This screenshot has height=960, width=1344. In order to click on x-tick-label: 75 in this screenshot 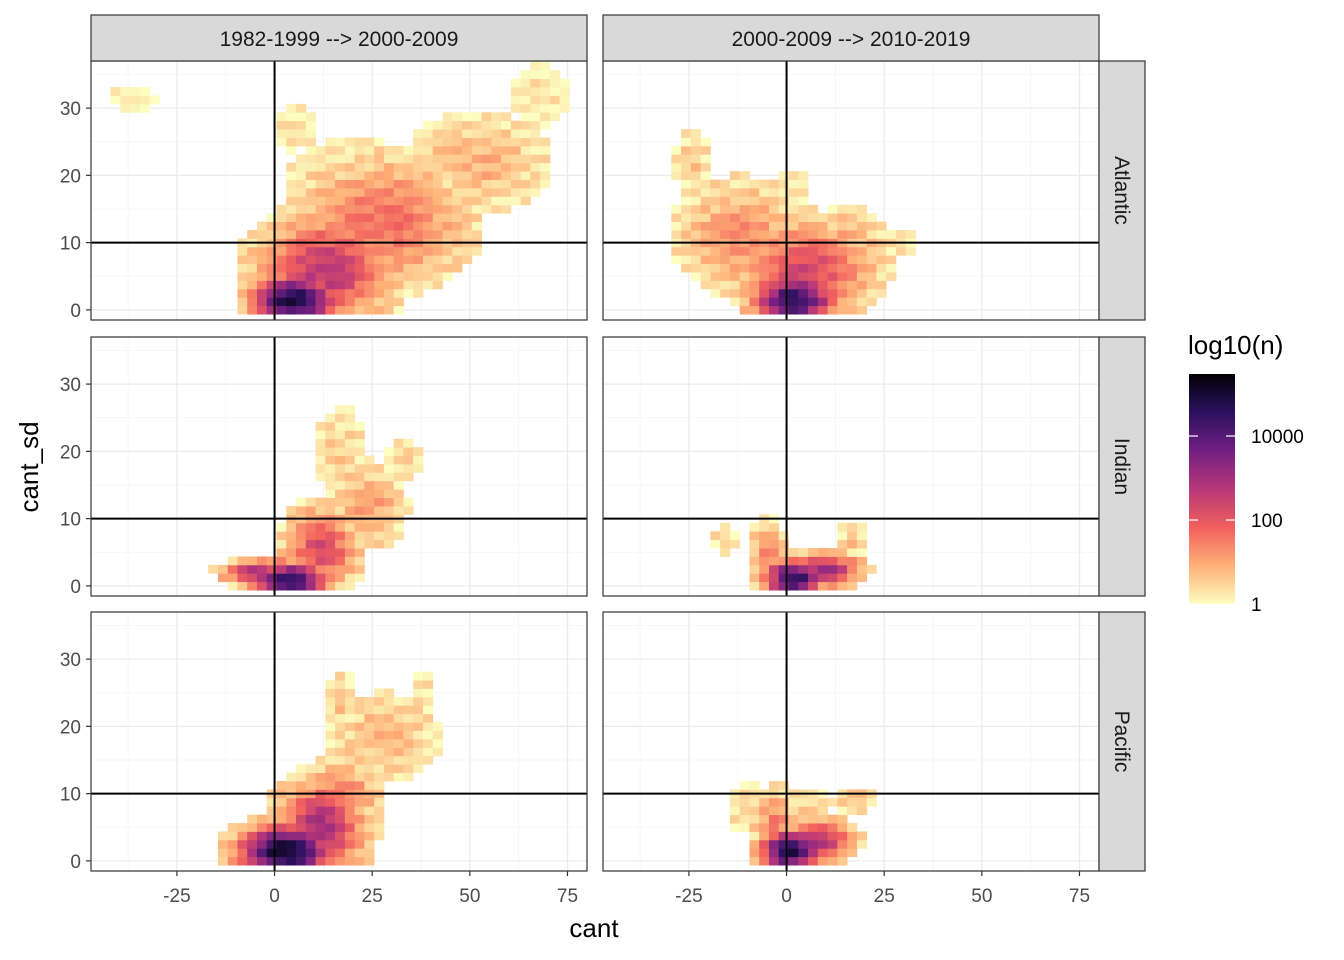, I will do `click(1079, 896)`.